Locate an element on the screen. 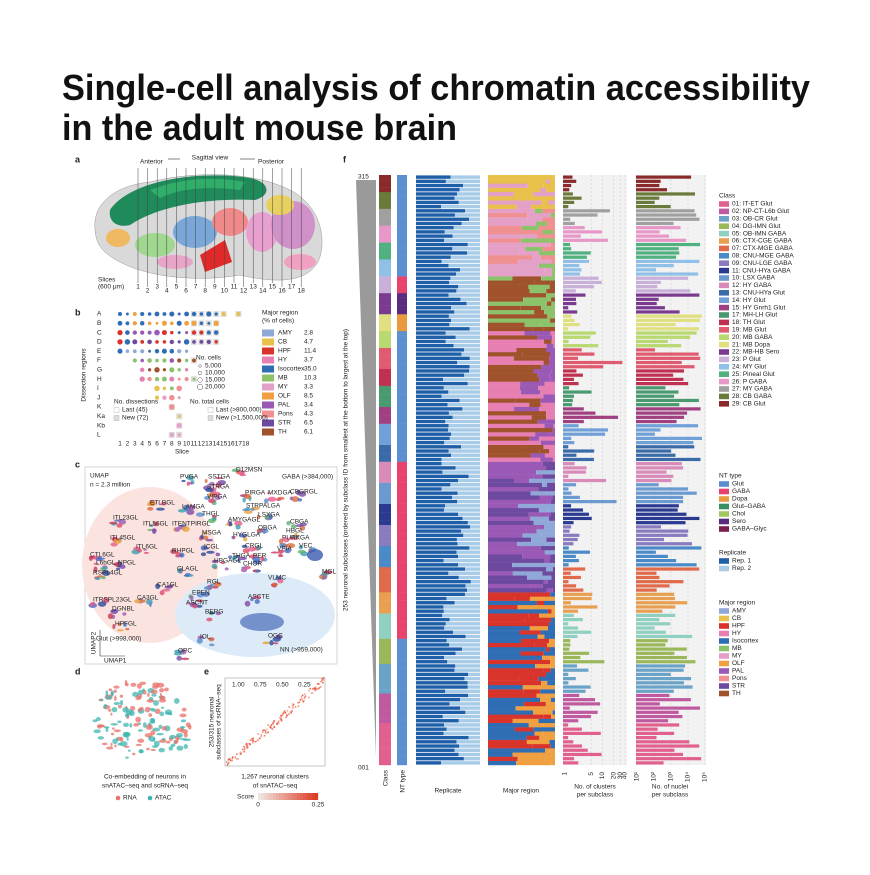 This screenshot has width=870, height=875. label: Sagittal view is located at coordinates (210, 158).